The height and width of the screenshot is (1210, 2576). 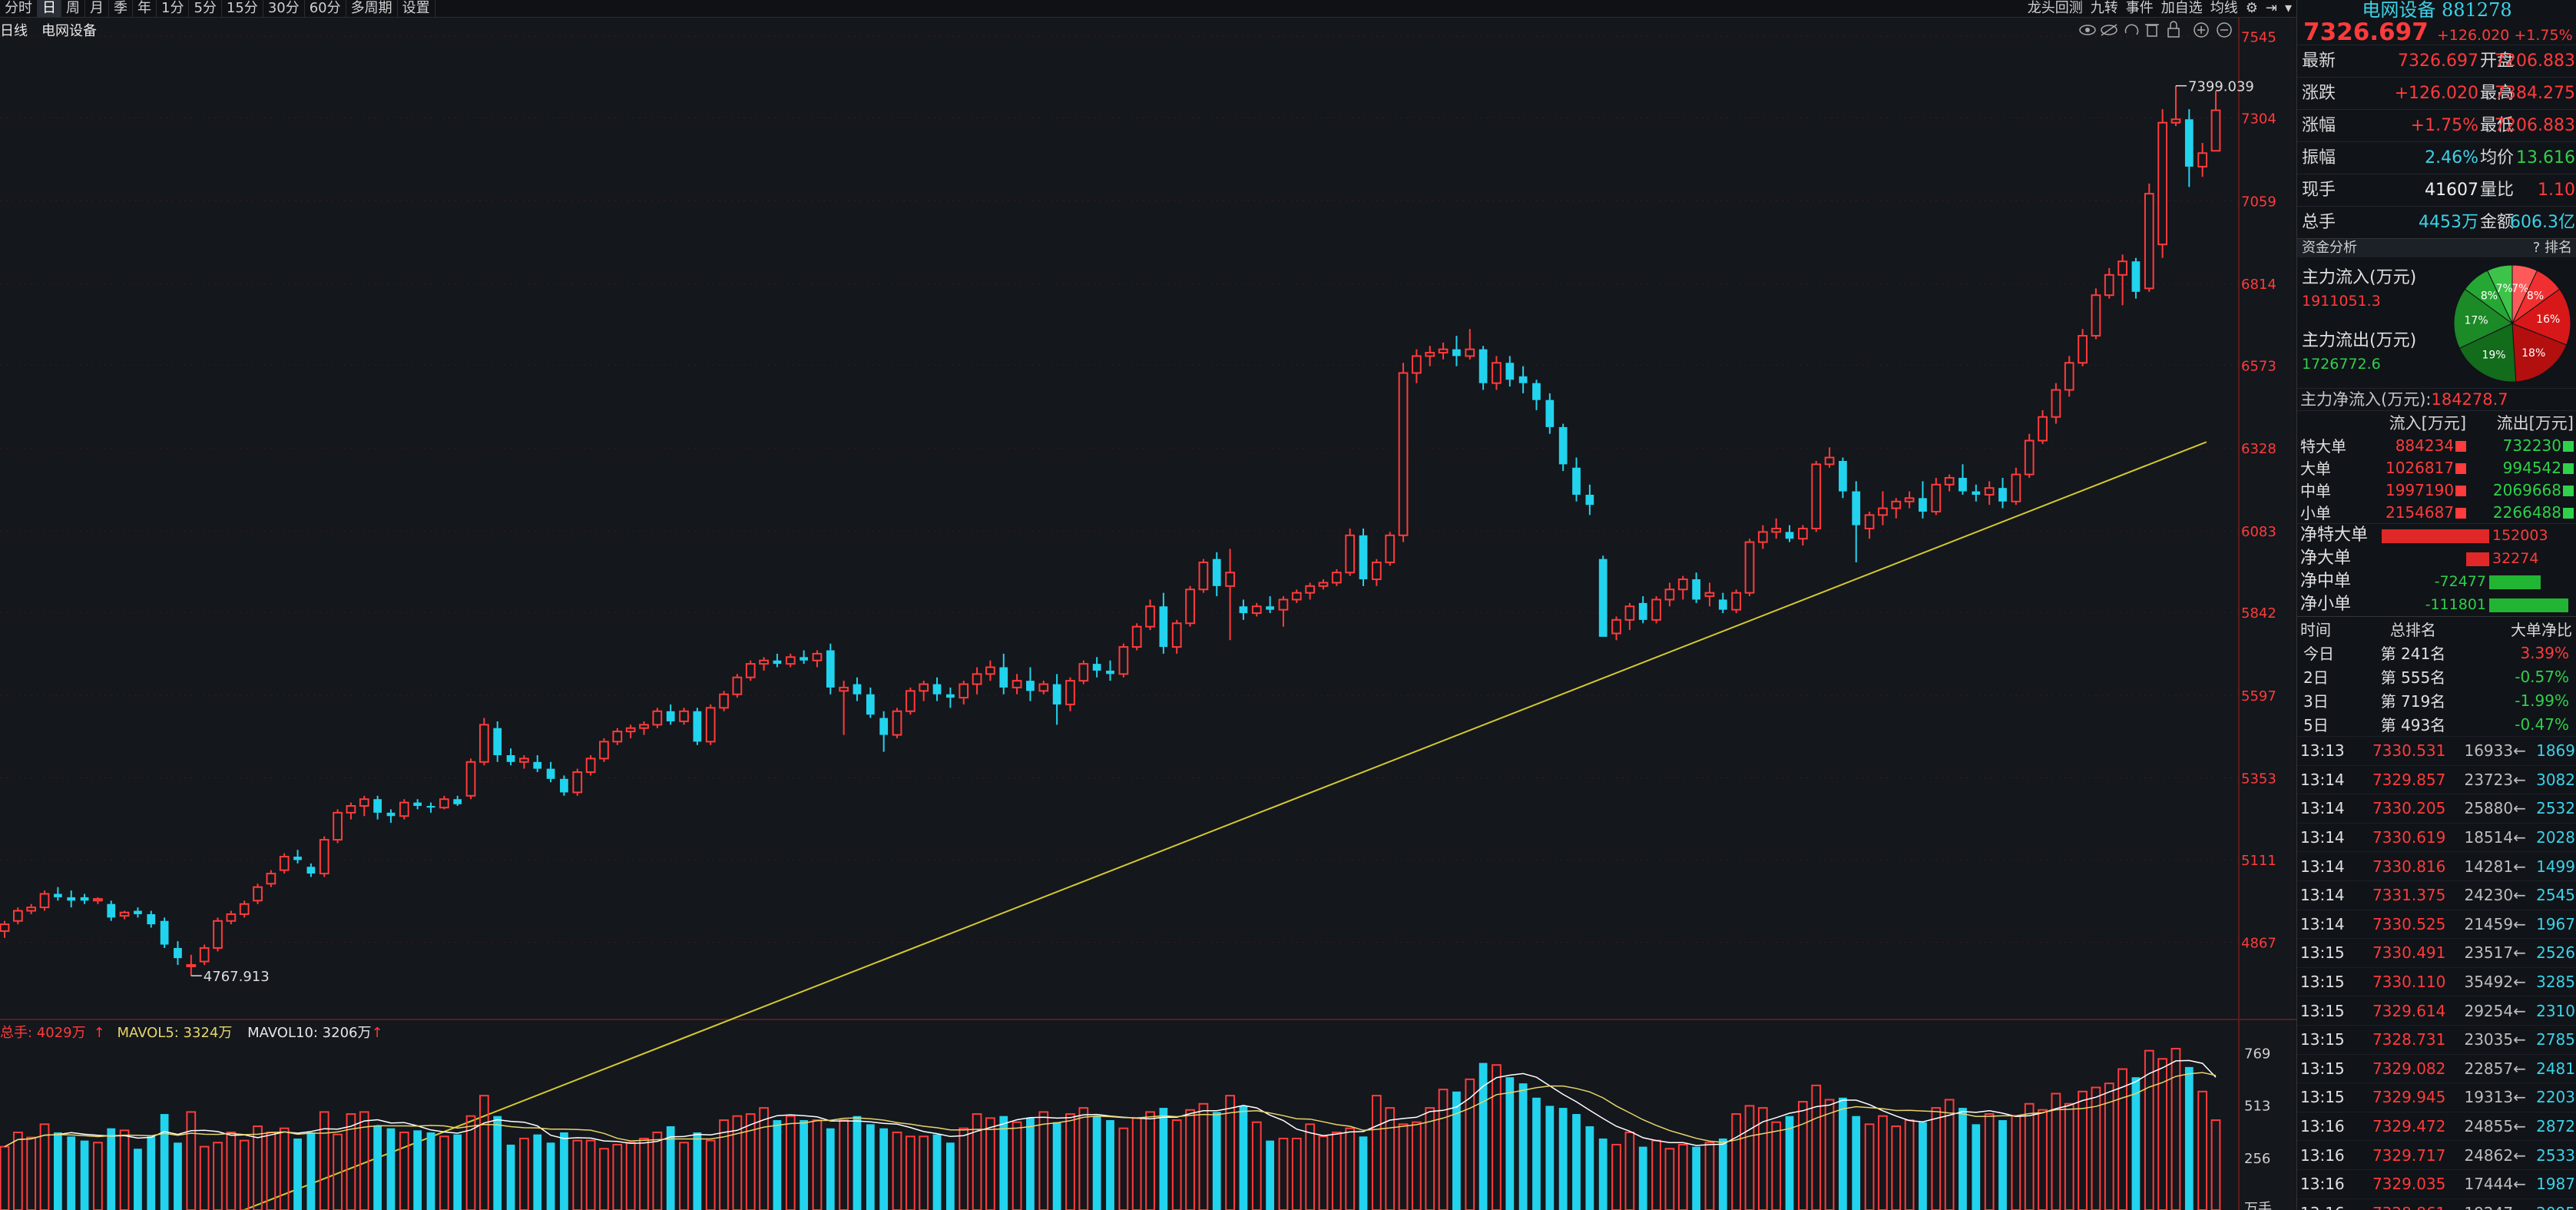 What do you see at coordinates (1110, 1110) in the screenshot?
I see `mavol10-line` at bounding box center [1110, 1110].